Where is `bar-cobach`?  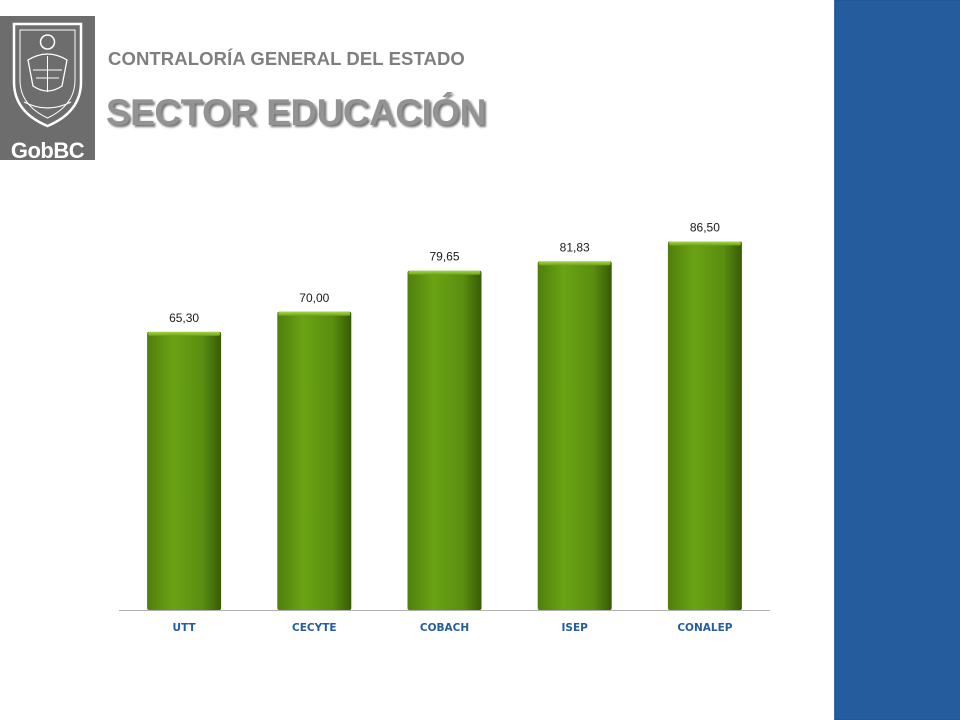 bar-cobach is located at coordinates (444, 440).